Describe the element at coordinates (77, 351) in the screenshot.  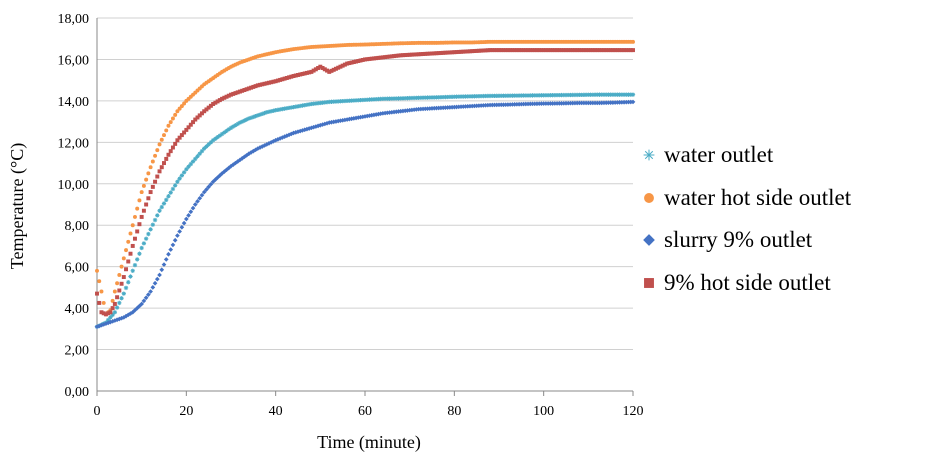
I see `y-tick-label: 2,00` at that location.